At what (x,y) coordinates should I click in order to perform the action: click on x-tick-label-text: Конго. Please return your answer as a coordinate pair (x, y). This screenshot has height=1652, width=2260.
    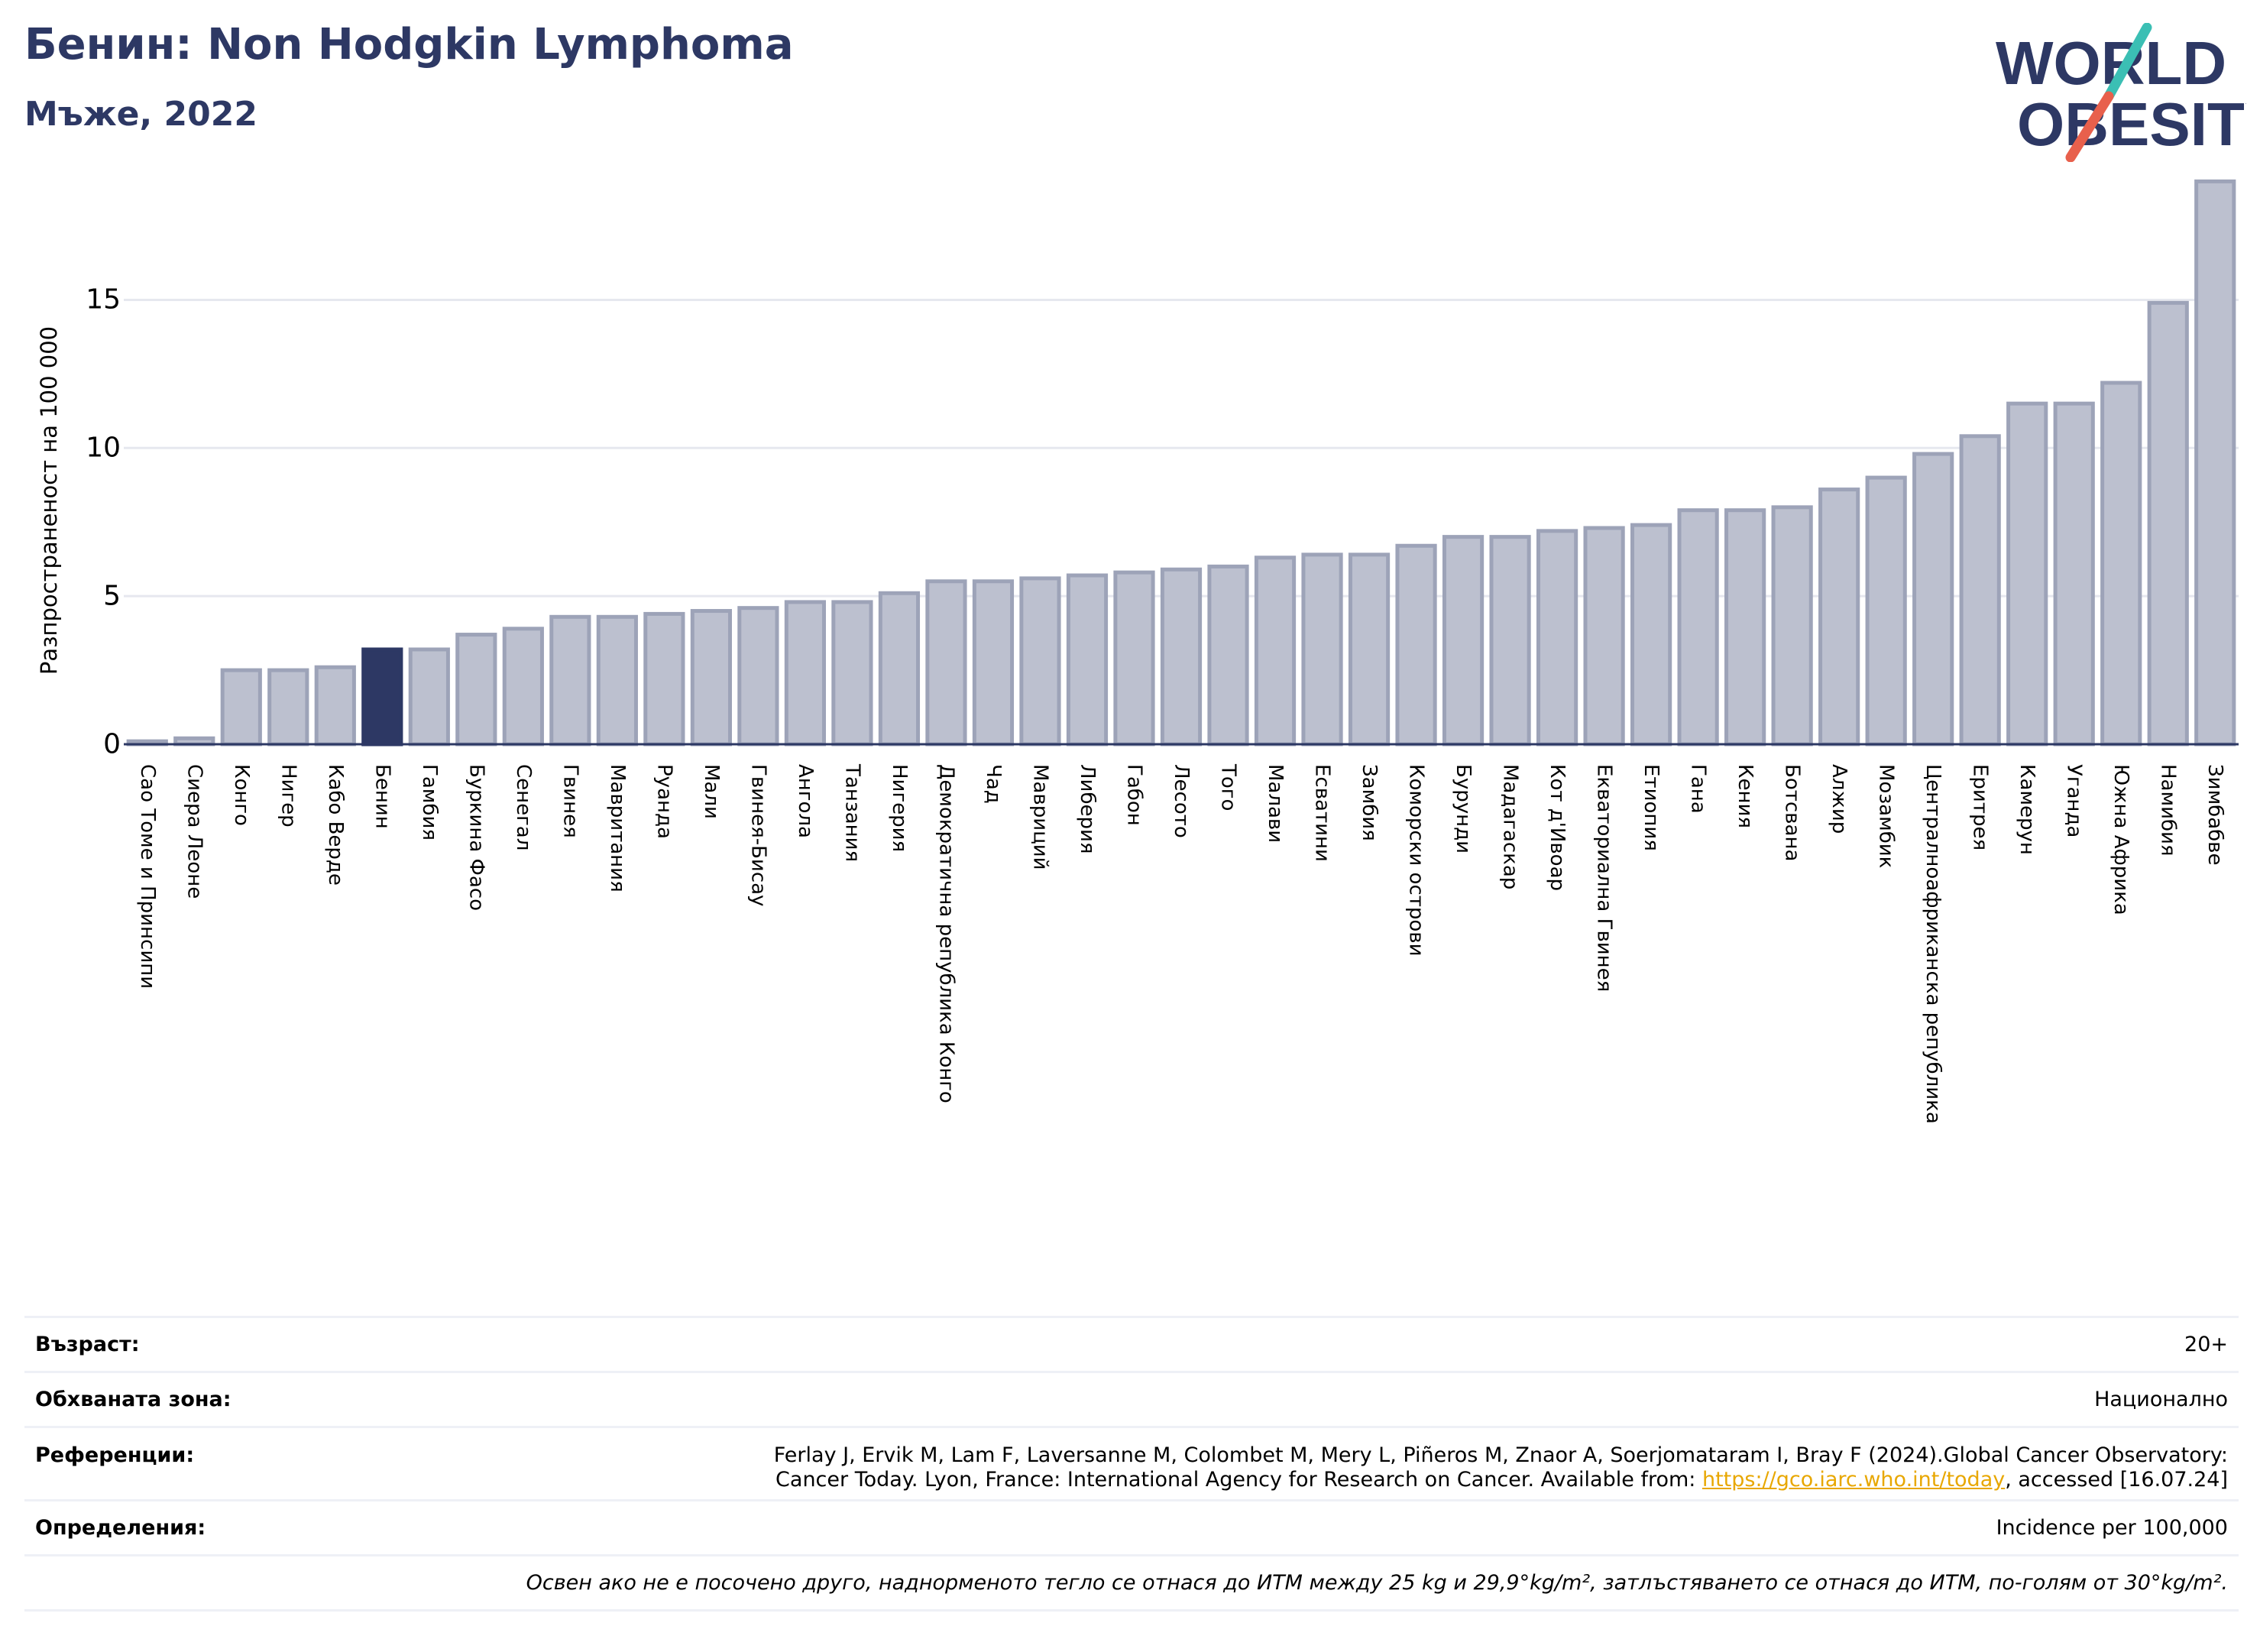
    Looking at the image, I should click on (241, 795).